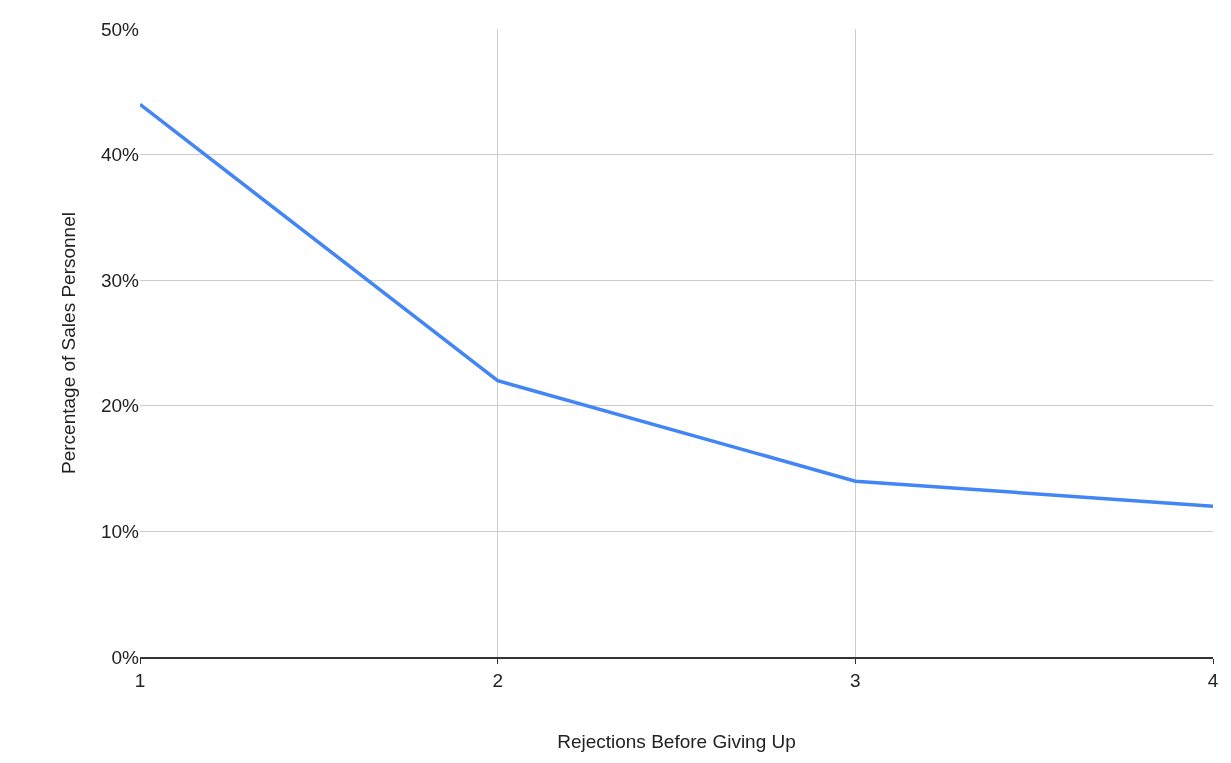 The width and height of the screenshot is (1231, 763). What do you see at coordinates (120, 155) in the screenshot?
I see `y-tick-label: 40%` at bounding box center [120, 155].